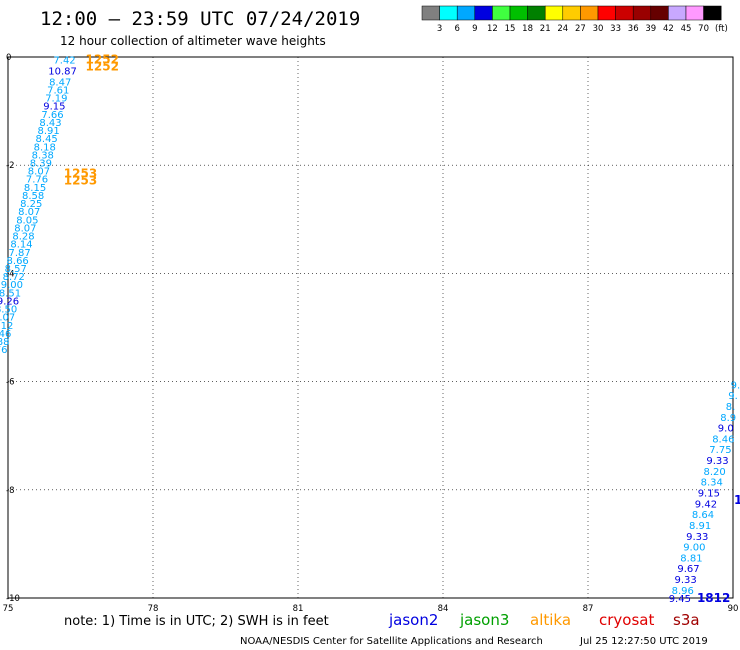 The height and width of the screenshot is (650, 740). Describe the element at coordinates (626, 620) in the screenshot. I see `legend-cryosat: cryosat` at that location.